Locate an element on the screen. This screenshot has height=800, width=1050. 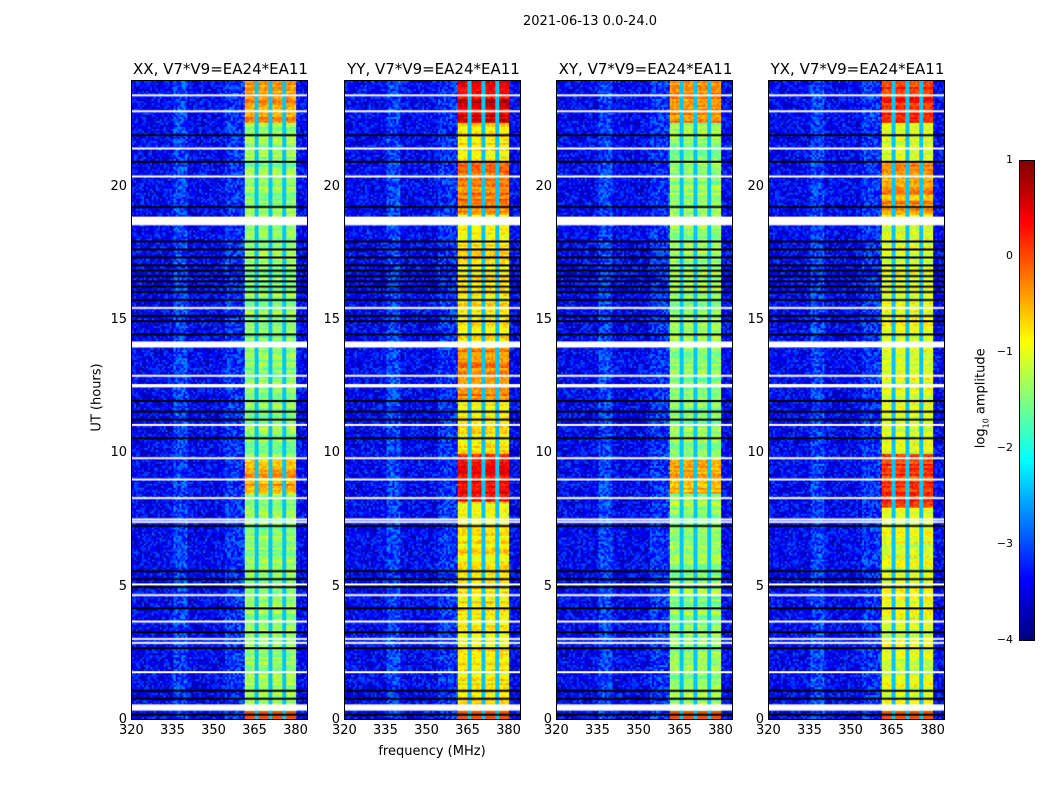
panel-xx: XX, V7*V9=EA24*EA11 is located at coordinates (219, 390).